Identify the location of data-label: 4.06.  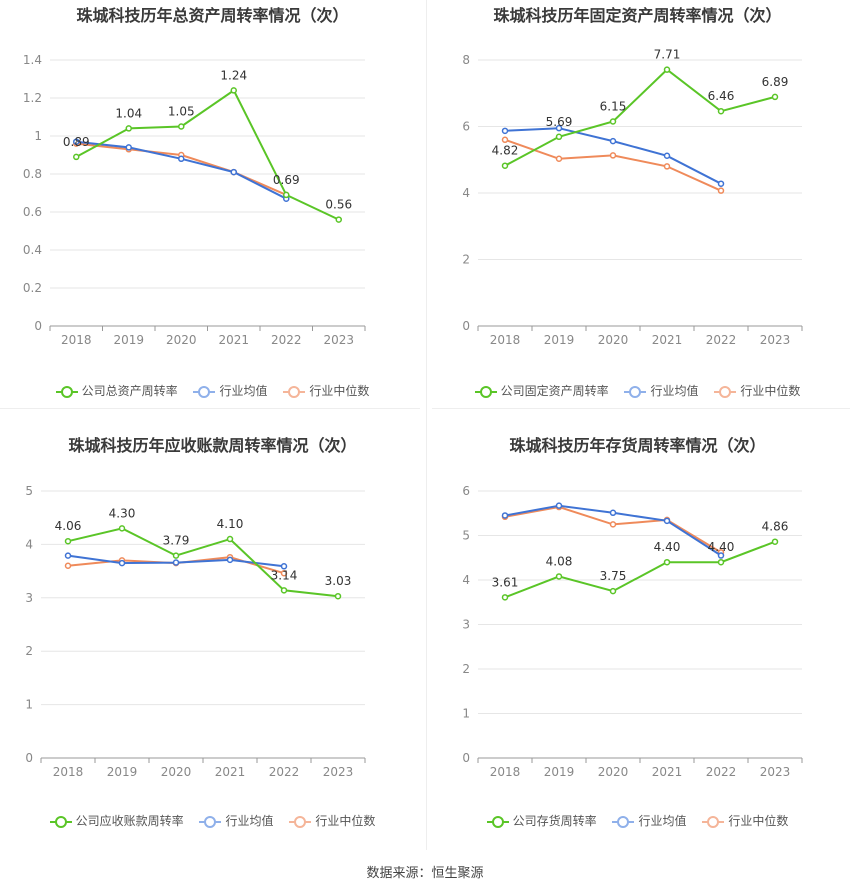
(68, 526).